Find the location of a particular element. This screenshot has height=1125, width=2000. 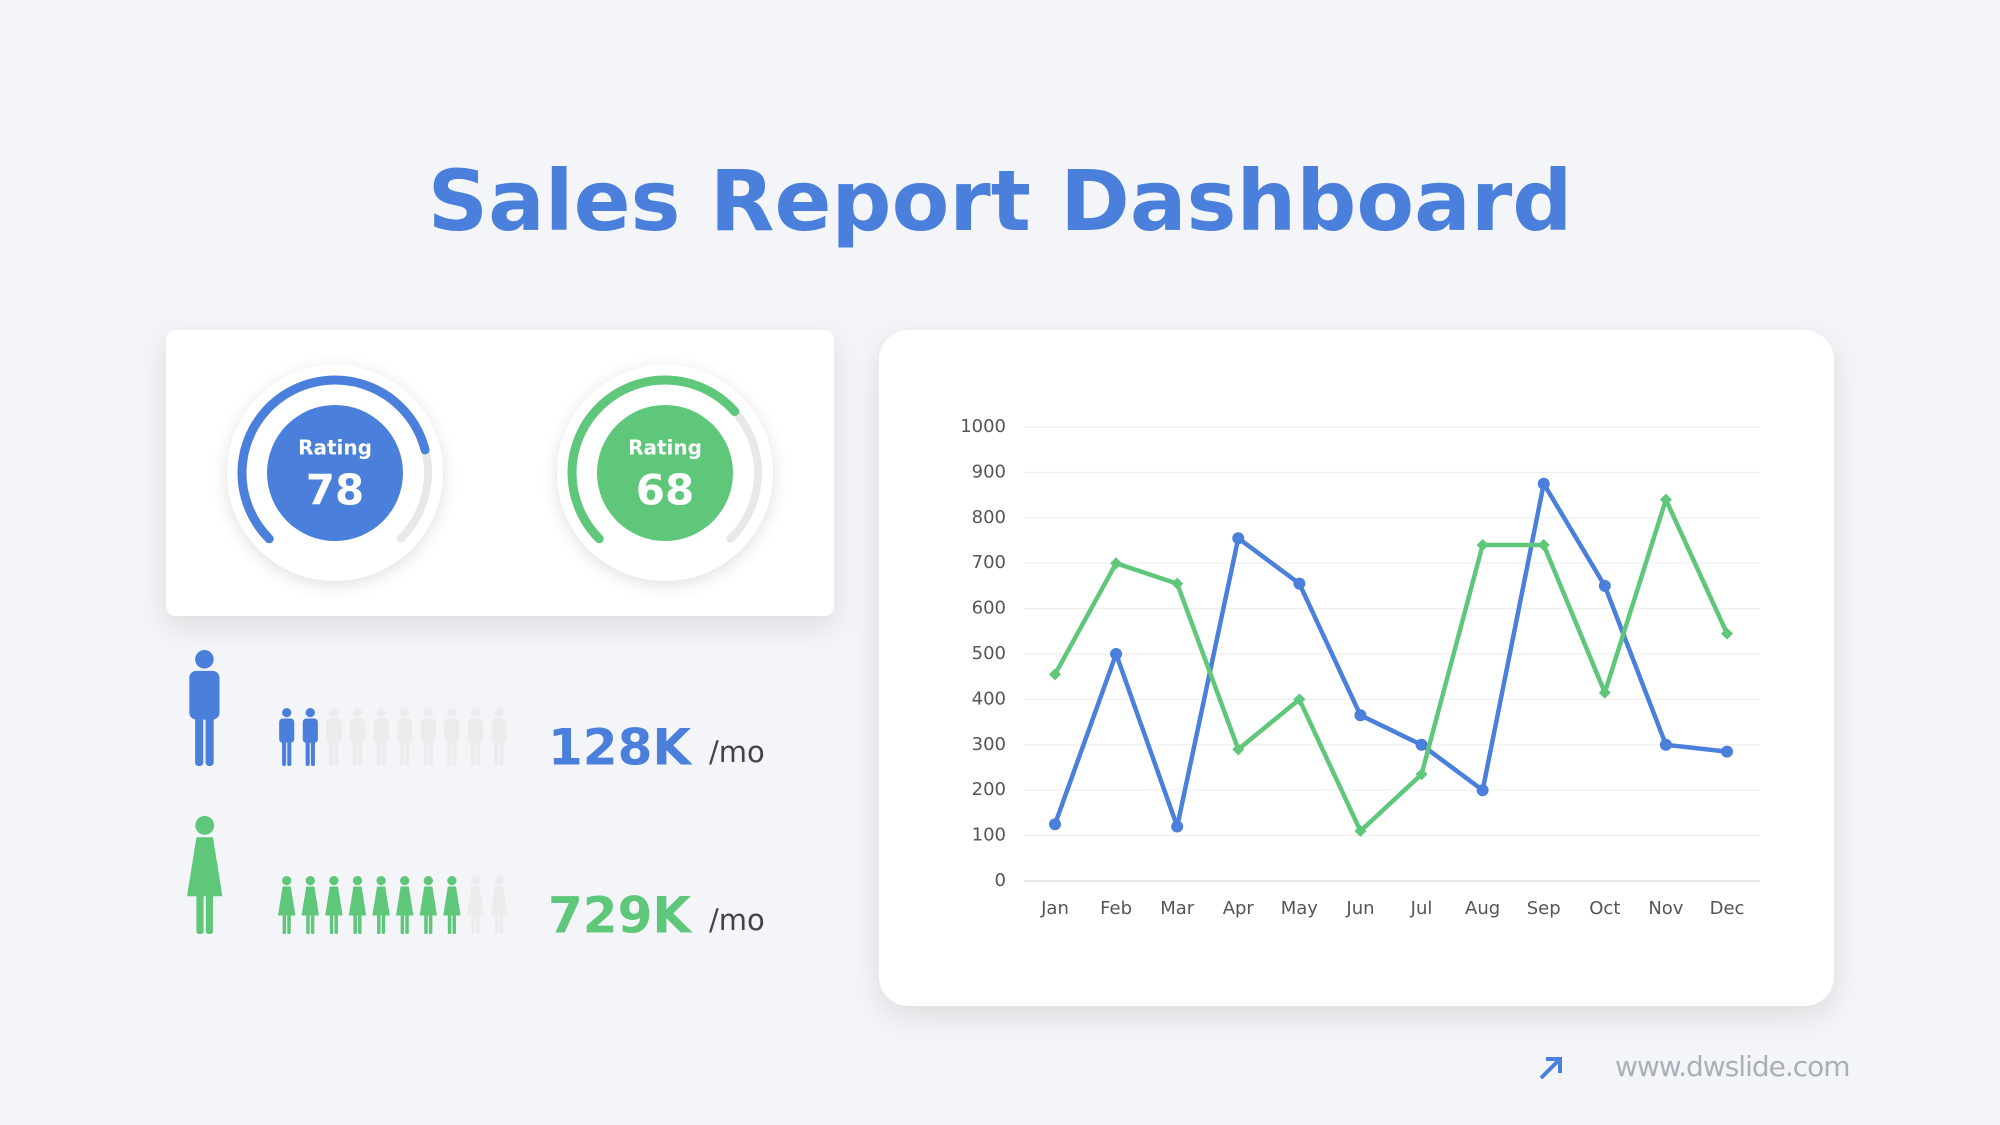

x-tick-label: Jan is located at coordinates (1054, 908).